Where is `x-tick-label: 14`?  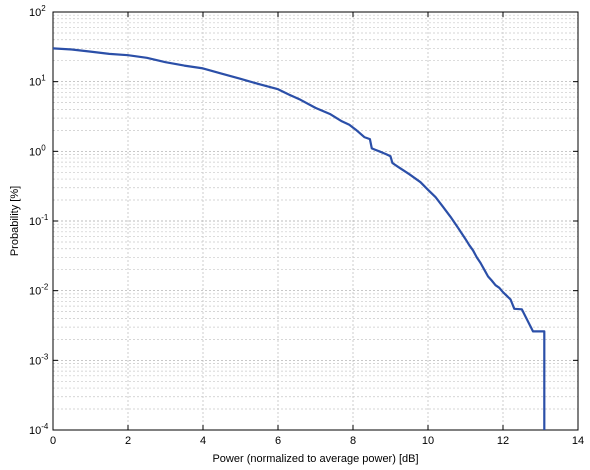 x-tick-label: 14 is located at coordinates (578, 441).